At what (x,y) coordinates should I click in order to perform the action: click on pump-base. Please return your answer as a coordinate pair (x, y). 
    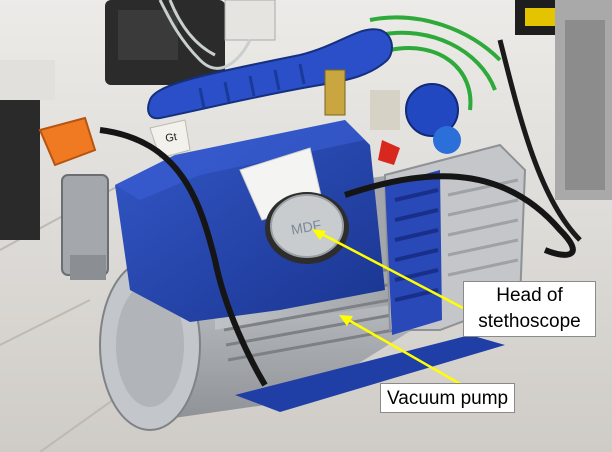
    Looking at the image, I should click on (370, 373).